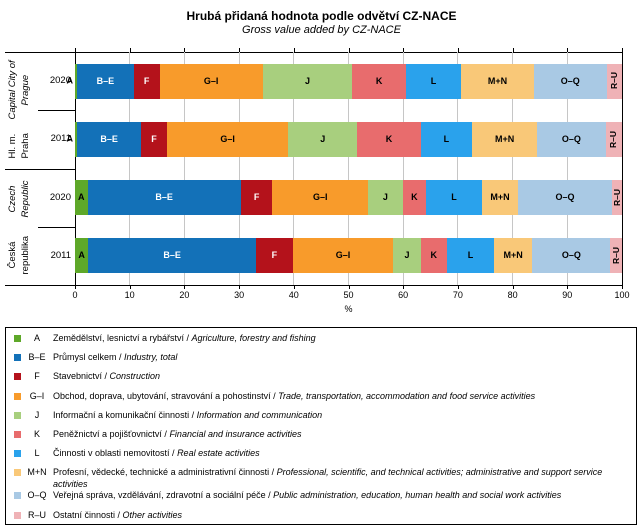  Describe the element at coordinates (19, 90) in the screenshot. I see `axis-group-label-en: Capital City of Prague` at that location.